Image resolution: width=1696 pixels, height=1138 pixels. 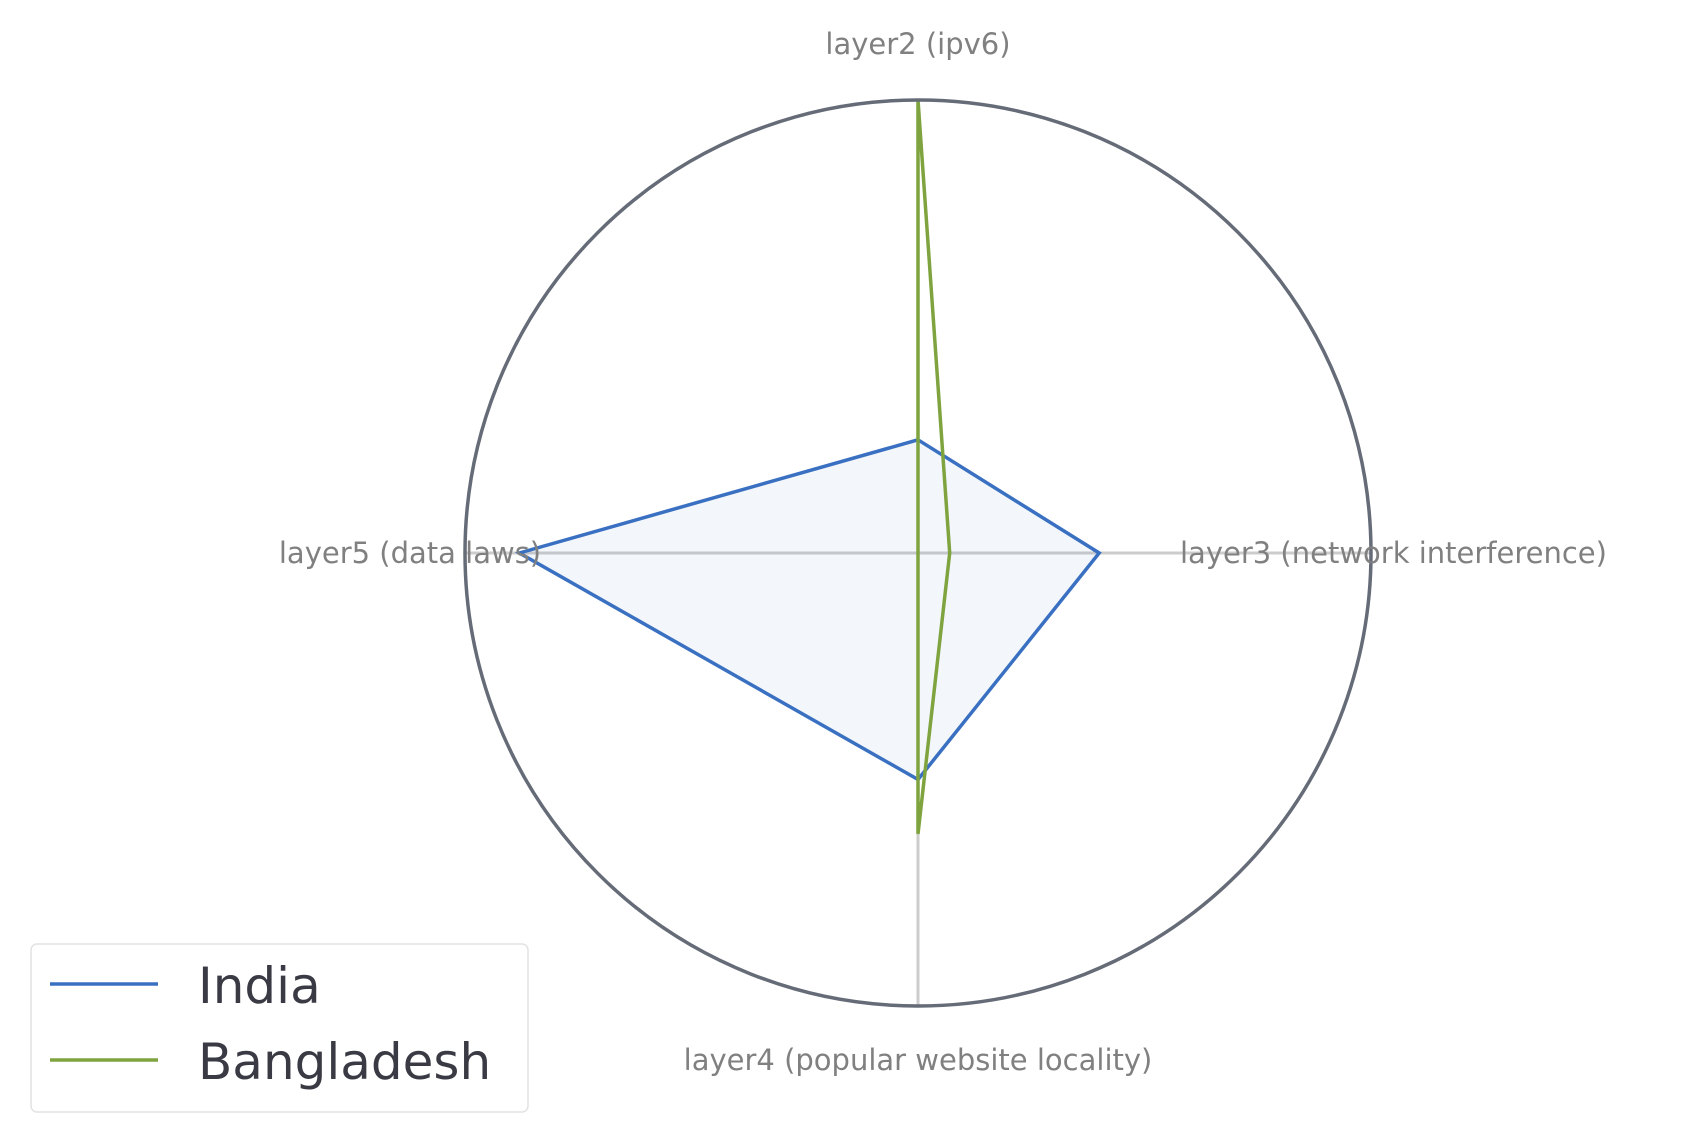 I want to click on axis-label-layer2: layer2 (ipv6), so click(x=917, y=44).